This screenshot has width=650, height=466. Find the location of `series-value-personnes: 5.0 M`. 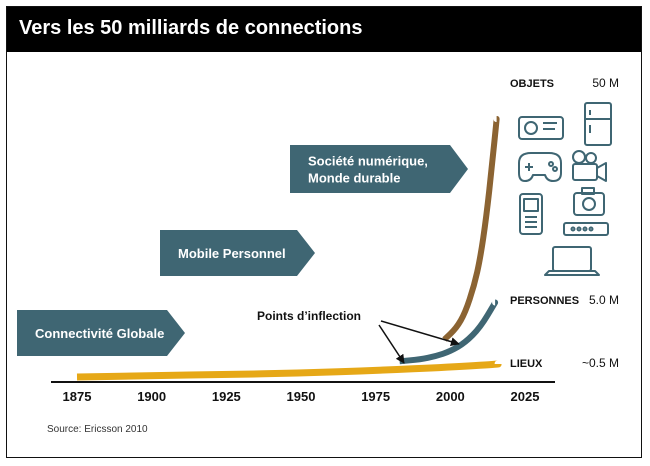

series-value-personnes: 5.0 M is located at coordinates (604, 300).